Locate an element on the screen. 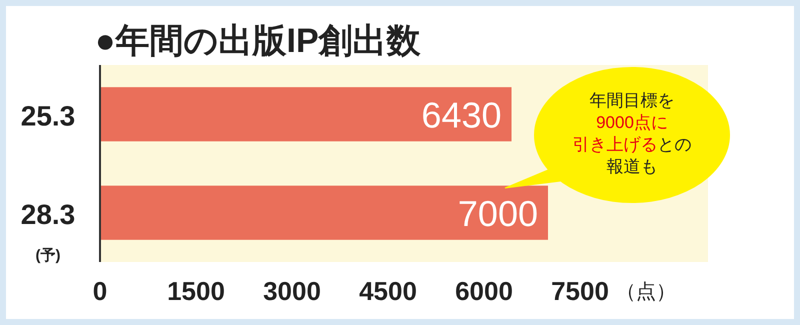 The height and width of the screenshot is (325, 800). x-tick-label: 0 is located at coordinates (100, 291).